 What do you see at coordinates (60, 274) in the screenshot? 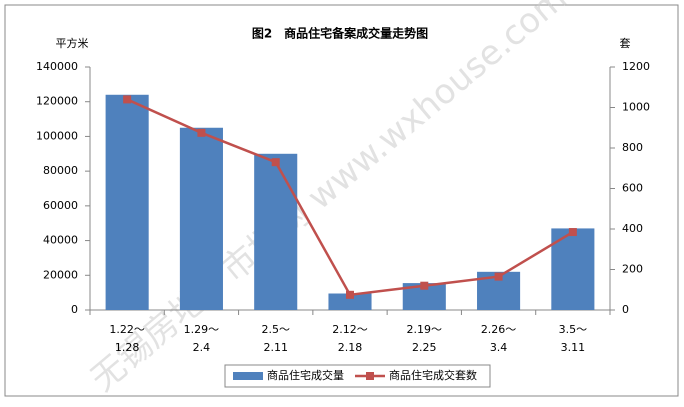
I see `y-tick-label: 20000` at bounding box center [60, 274].